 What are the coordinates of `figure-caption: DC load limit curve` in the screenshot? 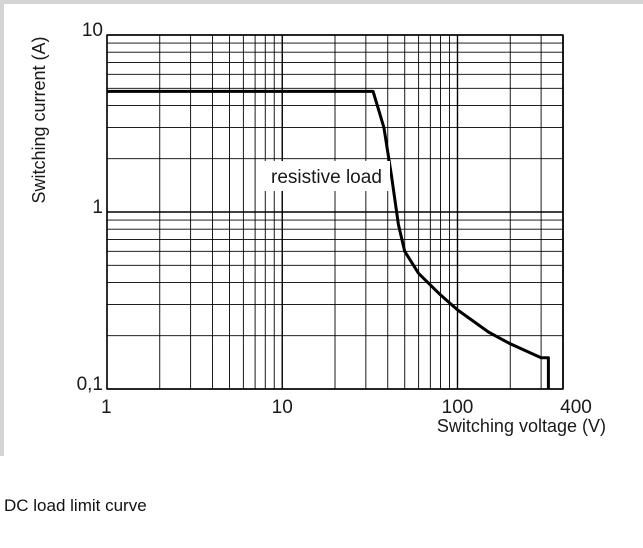 It's located at (75, 505).